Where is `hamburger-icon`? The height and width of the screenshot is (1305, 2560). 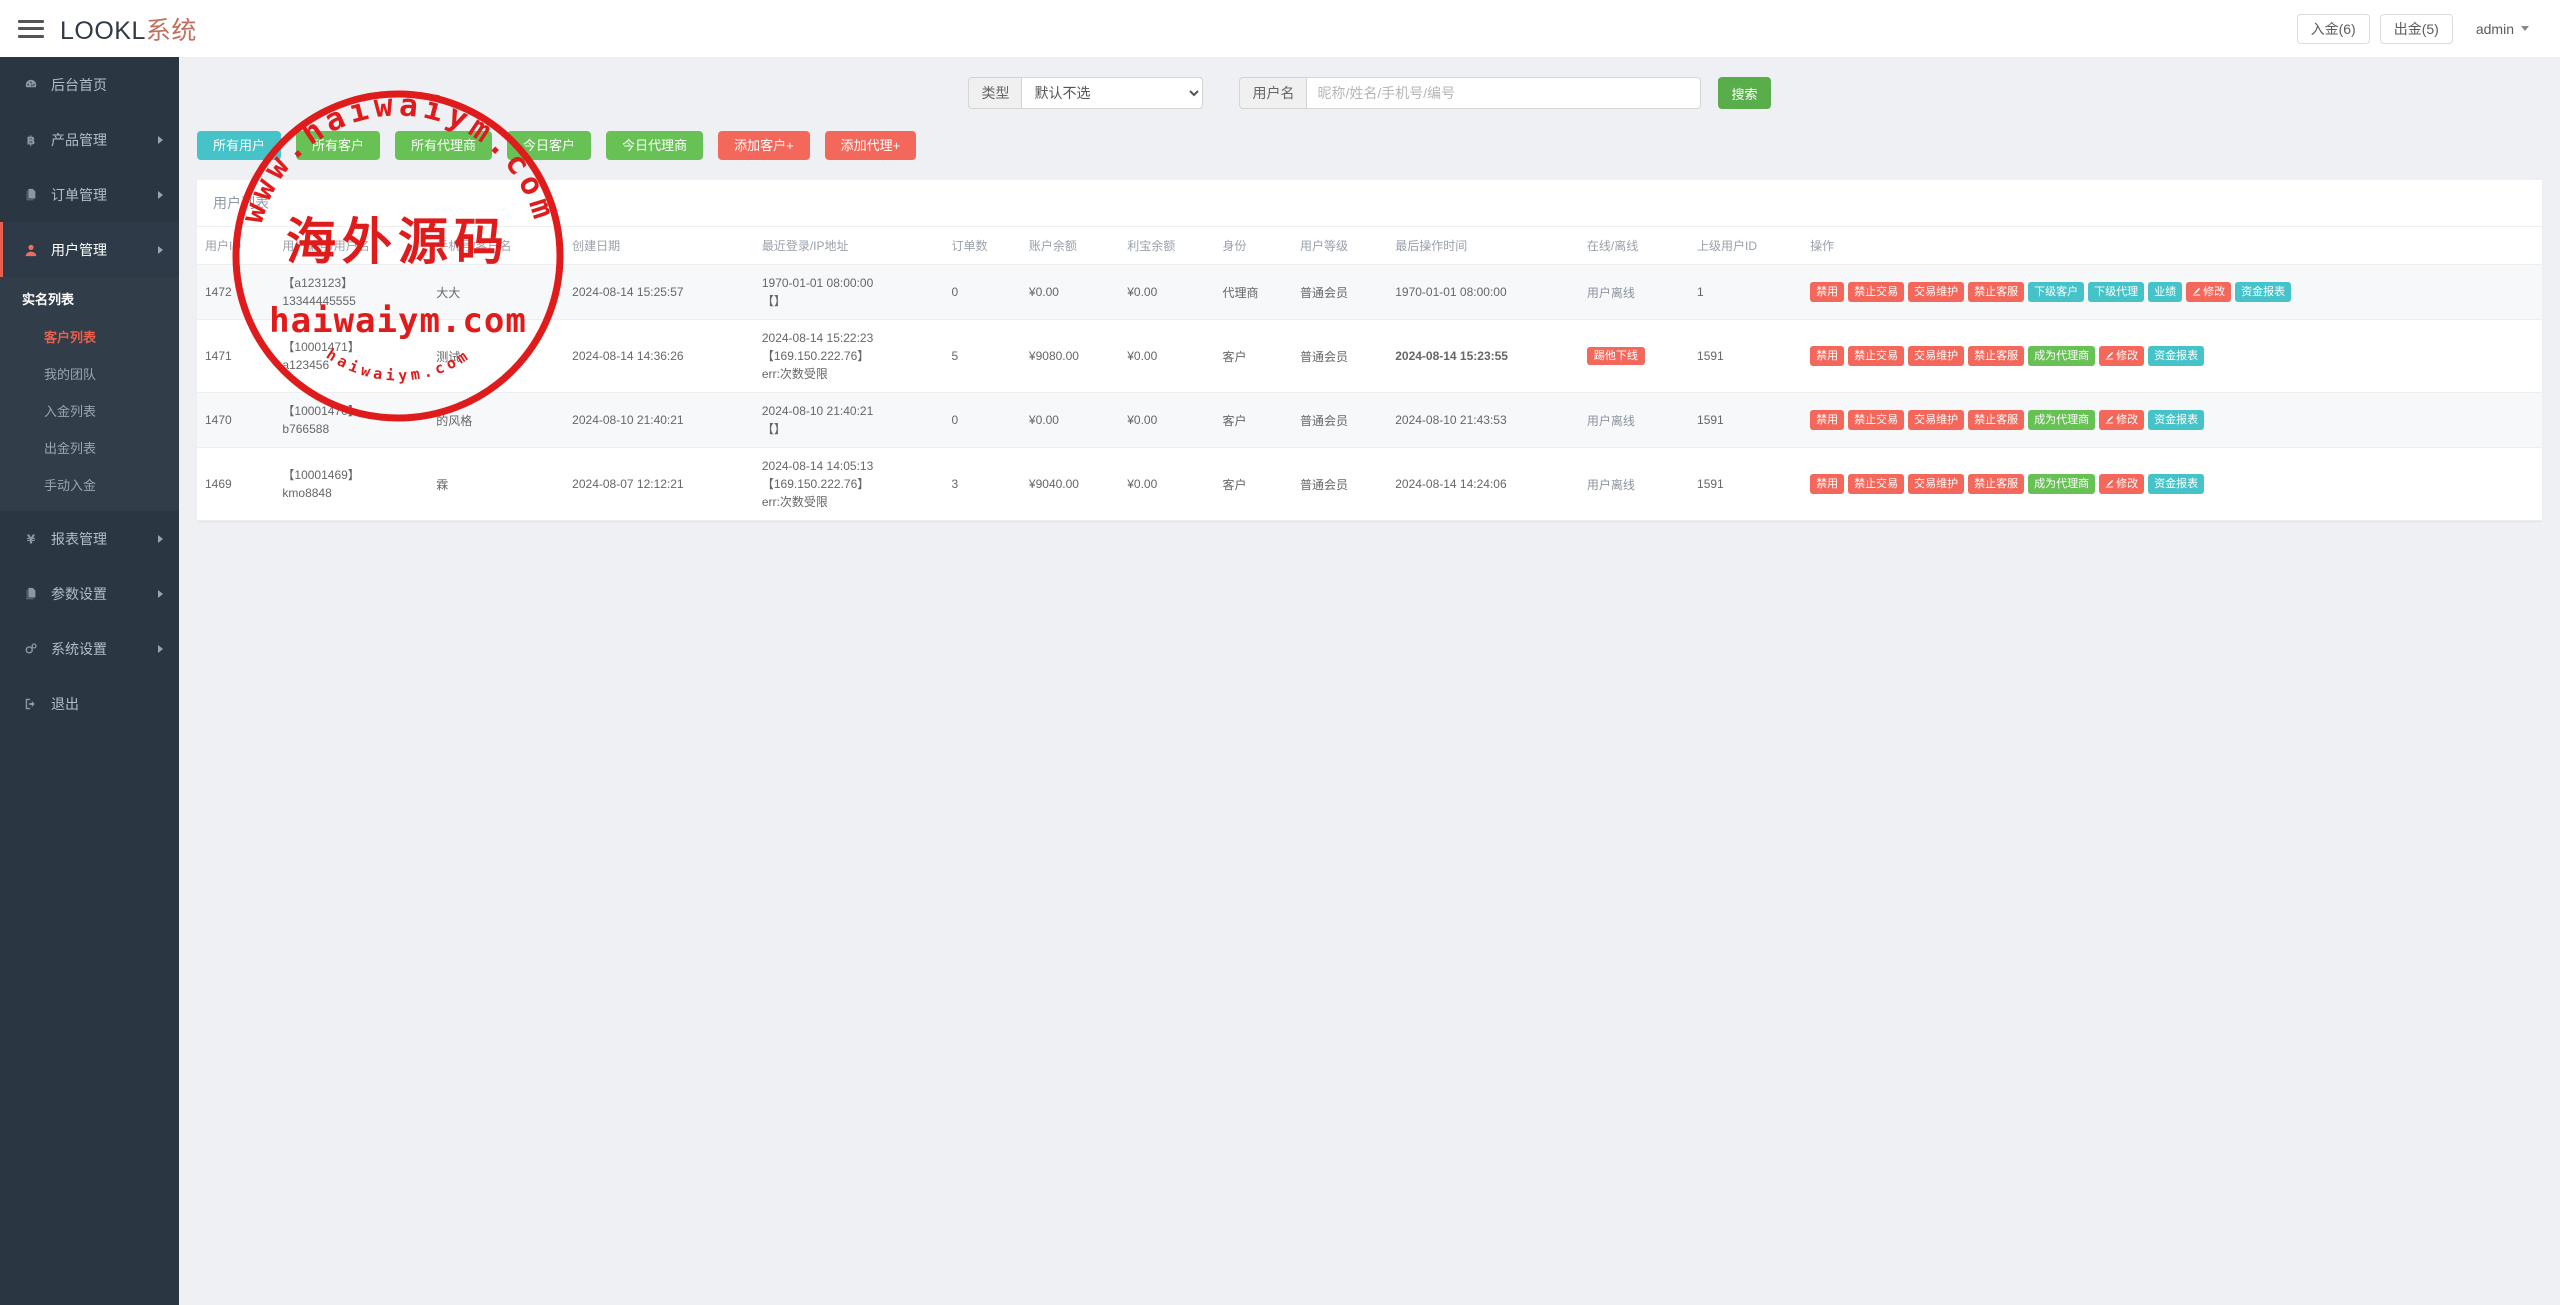 hamburger-icon is located at coordinates (31, 28).